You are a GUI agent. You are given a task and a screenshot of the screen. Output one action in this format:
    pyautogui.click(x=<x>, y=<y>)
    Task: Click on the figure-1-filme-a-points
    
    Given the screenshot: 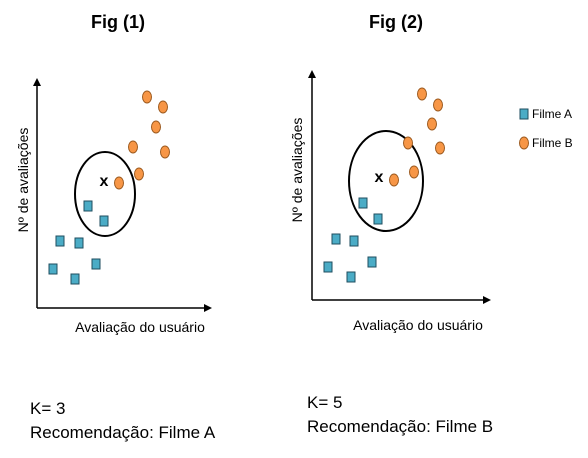 What is the action you would take?
    pyautogui.click(x=78, y=242)
    